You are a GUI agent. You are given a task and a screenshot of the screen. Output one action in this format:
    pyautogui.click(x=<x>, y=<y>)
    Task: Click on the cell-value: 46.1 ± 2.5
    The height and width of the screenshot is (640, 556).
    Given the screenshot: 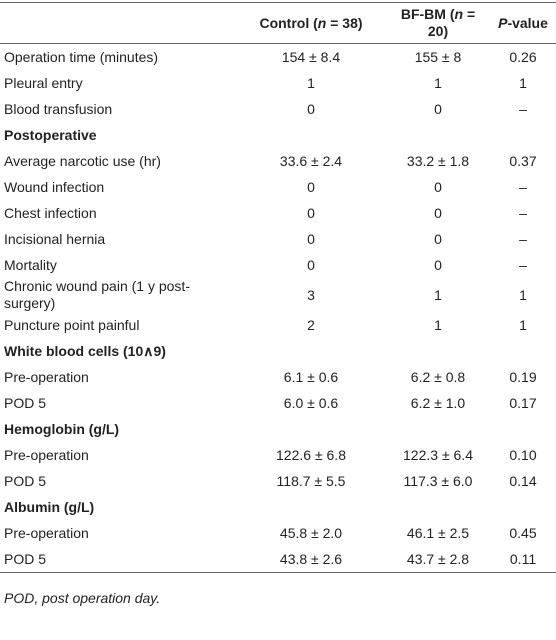 What is the action you would take?
    pyautogui.click(x=438, y=532)
    